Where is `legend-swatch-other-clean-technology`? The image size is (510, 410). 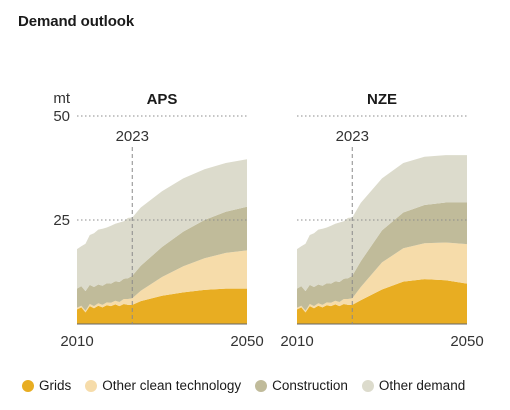 legend-swatch-other-clean-technology is located at coordinates (91, 385).